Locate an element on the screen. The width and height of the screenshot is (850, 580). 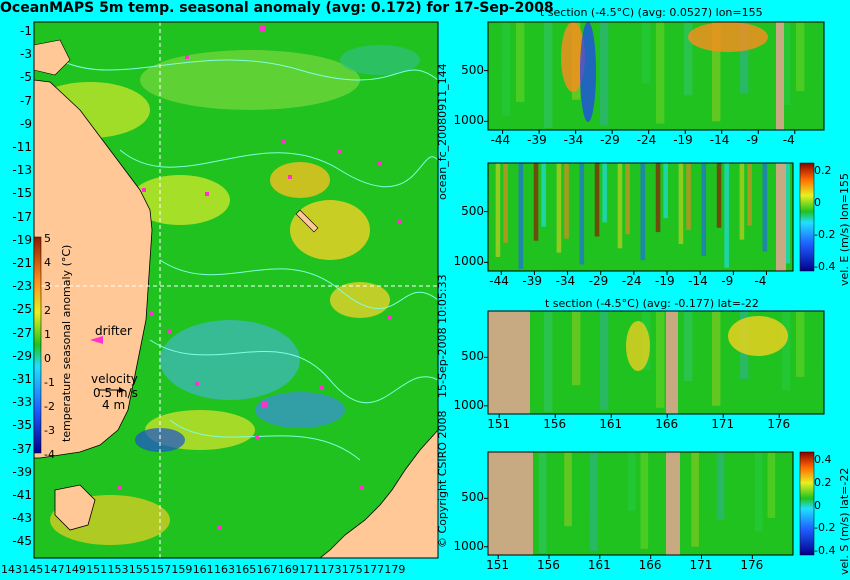
copyright-text: © Copyright CSIRO 2008 is located at coordinates (442, 479).